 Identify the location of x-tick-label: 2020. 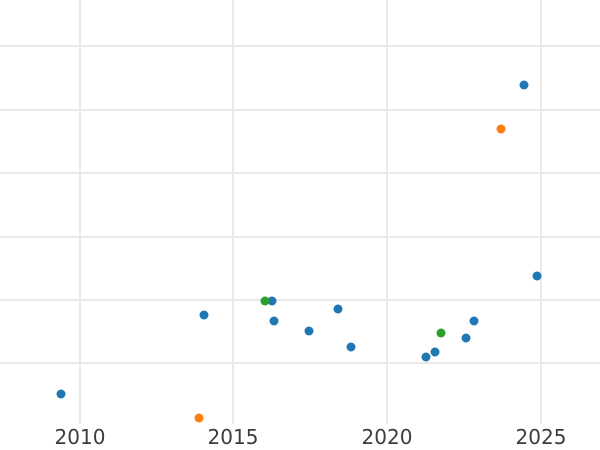
(387, 437).